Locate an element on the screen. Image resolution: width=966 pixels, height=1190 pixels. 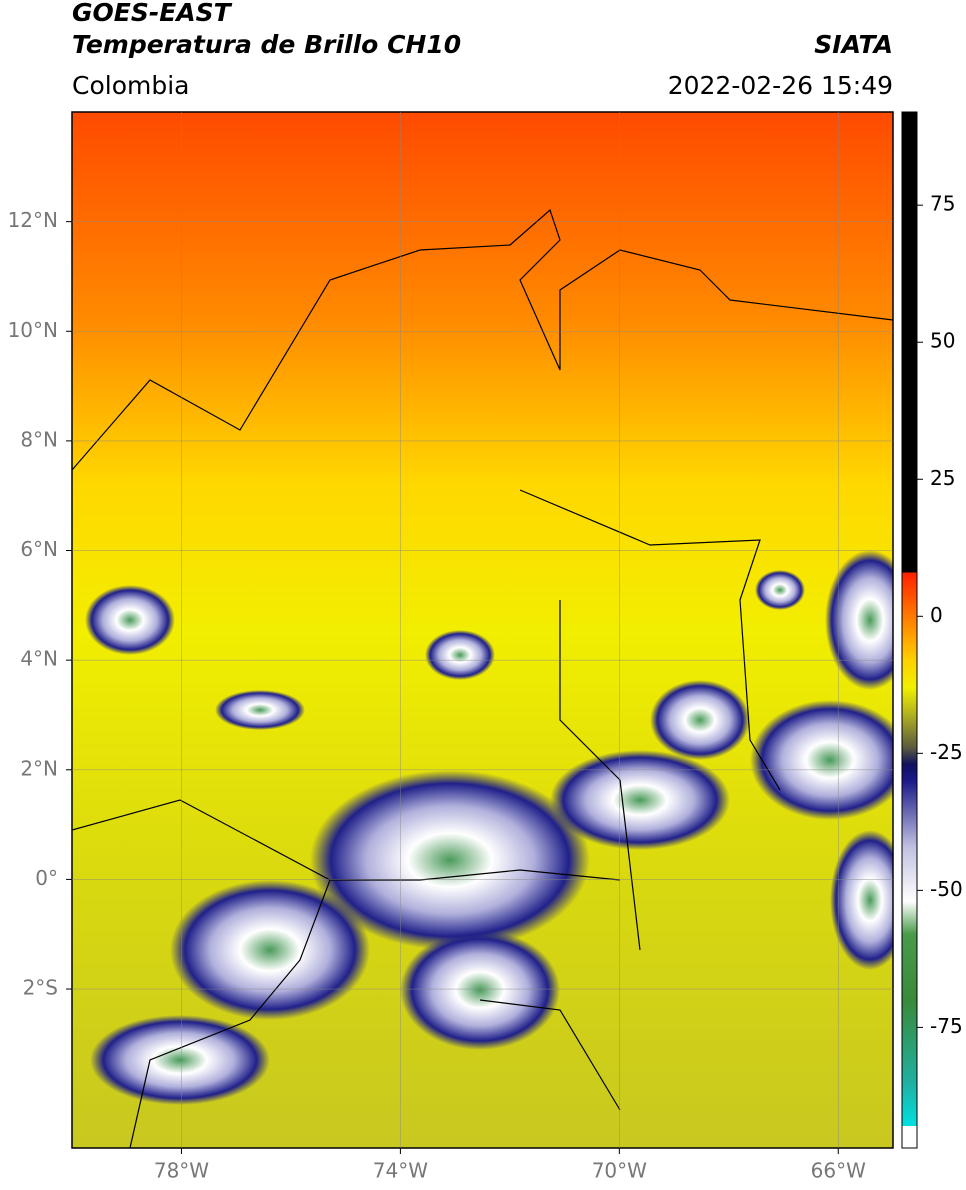
colorbar-tick-label: 50 is located at coordinates (942, 341).